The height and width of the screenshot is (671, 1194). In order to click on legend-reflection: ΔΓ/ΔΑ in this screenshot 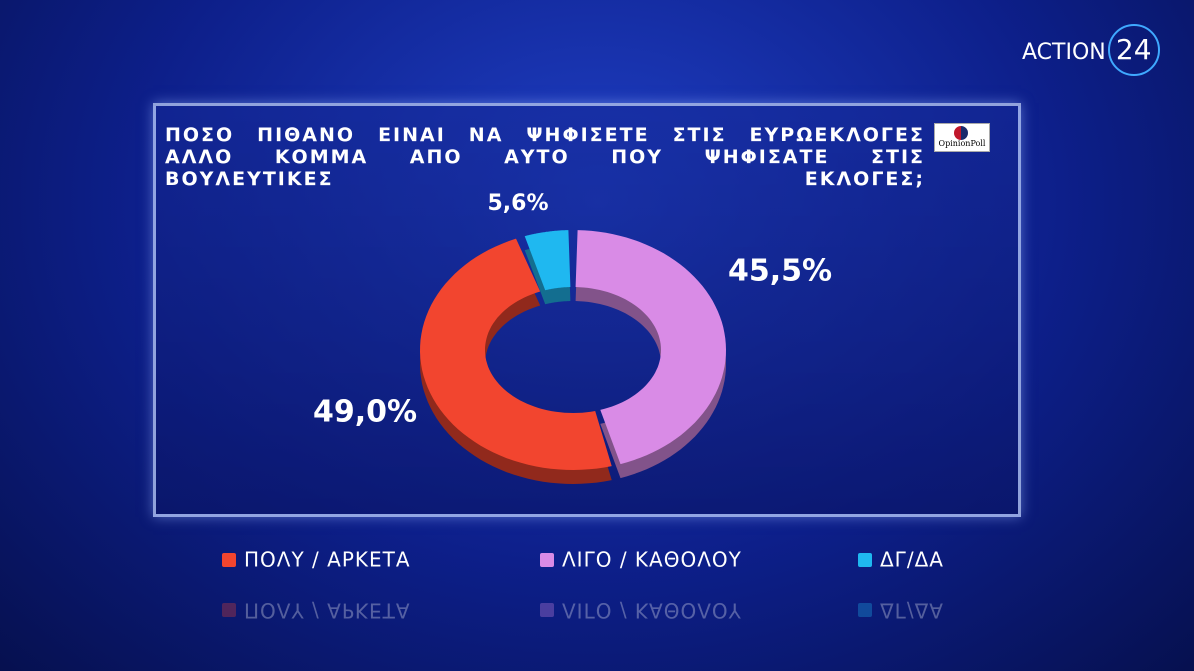, I will do `click(901, 611)`.